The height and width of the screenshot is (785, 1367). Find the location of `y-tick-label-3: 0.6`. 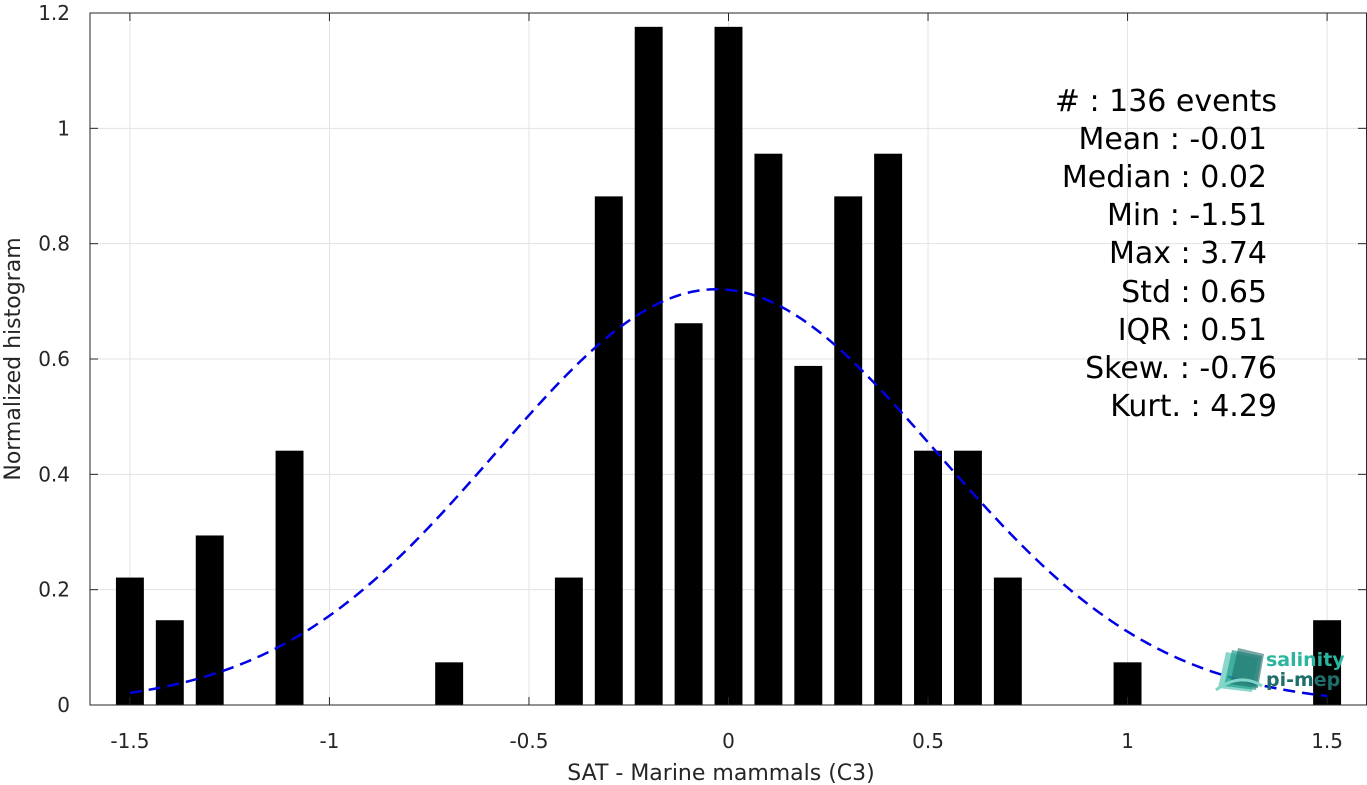

y-tick-label-3: 0.6 is located at coordinates (54, 359).